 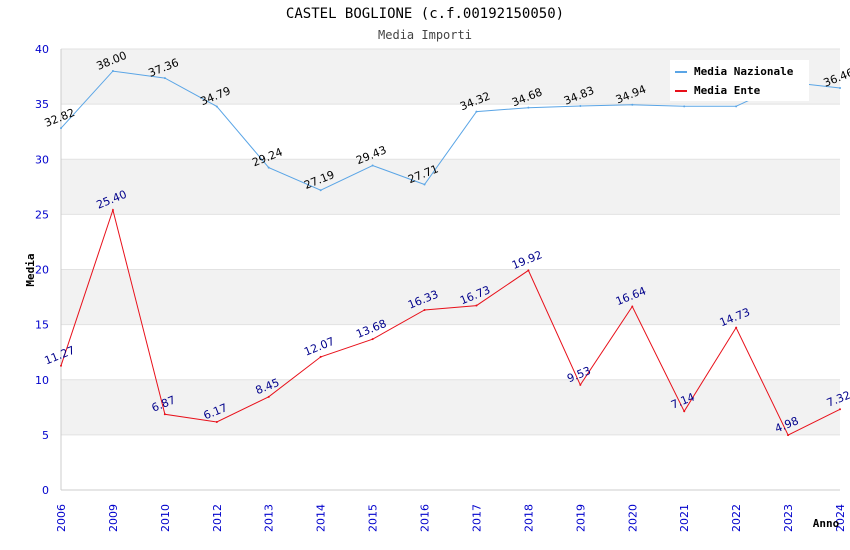 I want to click on x-tick-label: 2024, so click(x=840, y=518).